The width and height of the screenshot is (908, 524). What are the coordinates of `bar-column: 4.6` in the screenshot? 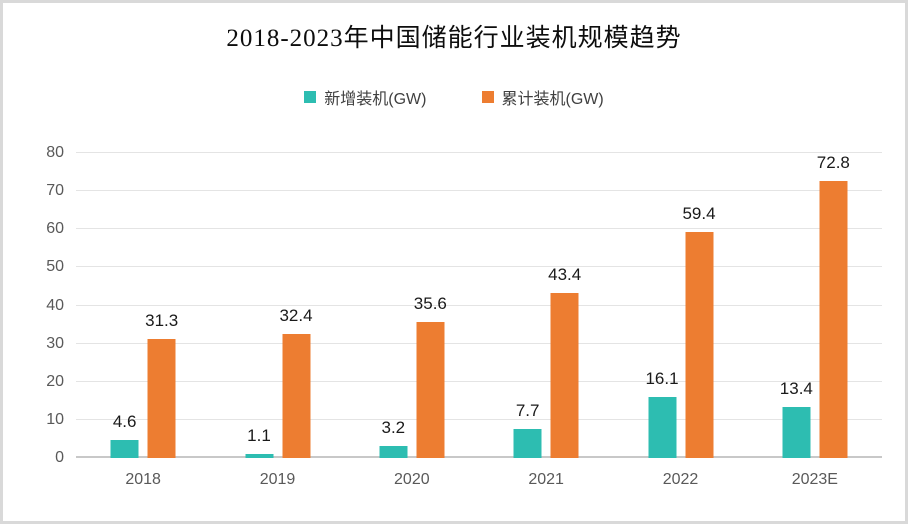 It's located at (124, 305).